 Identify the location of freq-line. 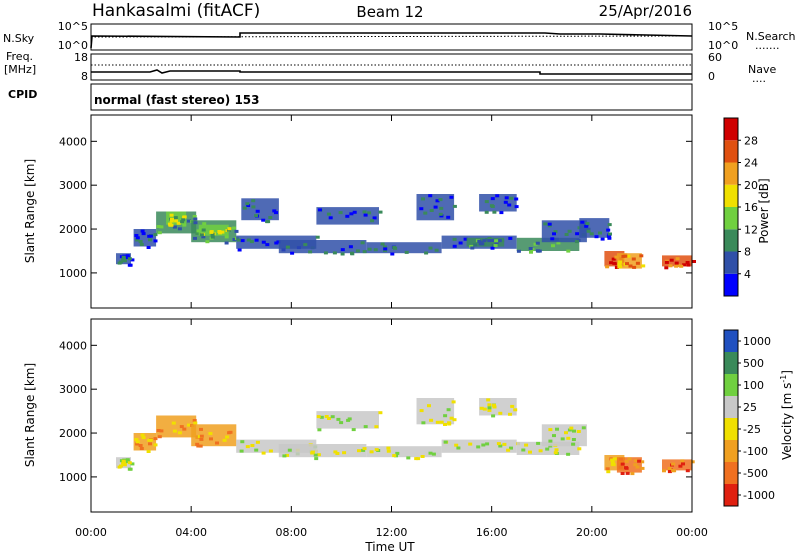
(391, 72).